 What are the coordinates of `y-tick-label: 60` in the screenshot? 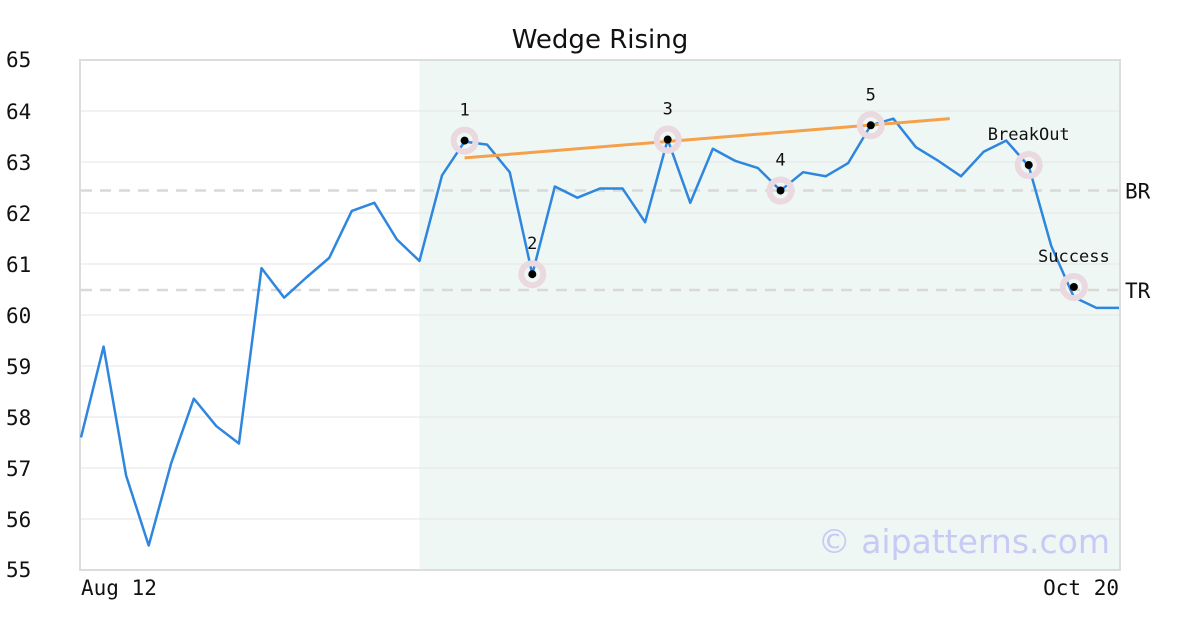 It's located at (18, 316).